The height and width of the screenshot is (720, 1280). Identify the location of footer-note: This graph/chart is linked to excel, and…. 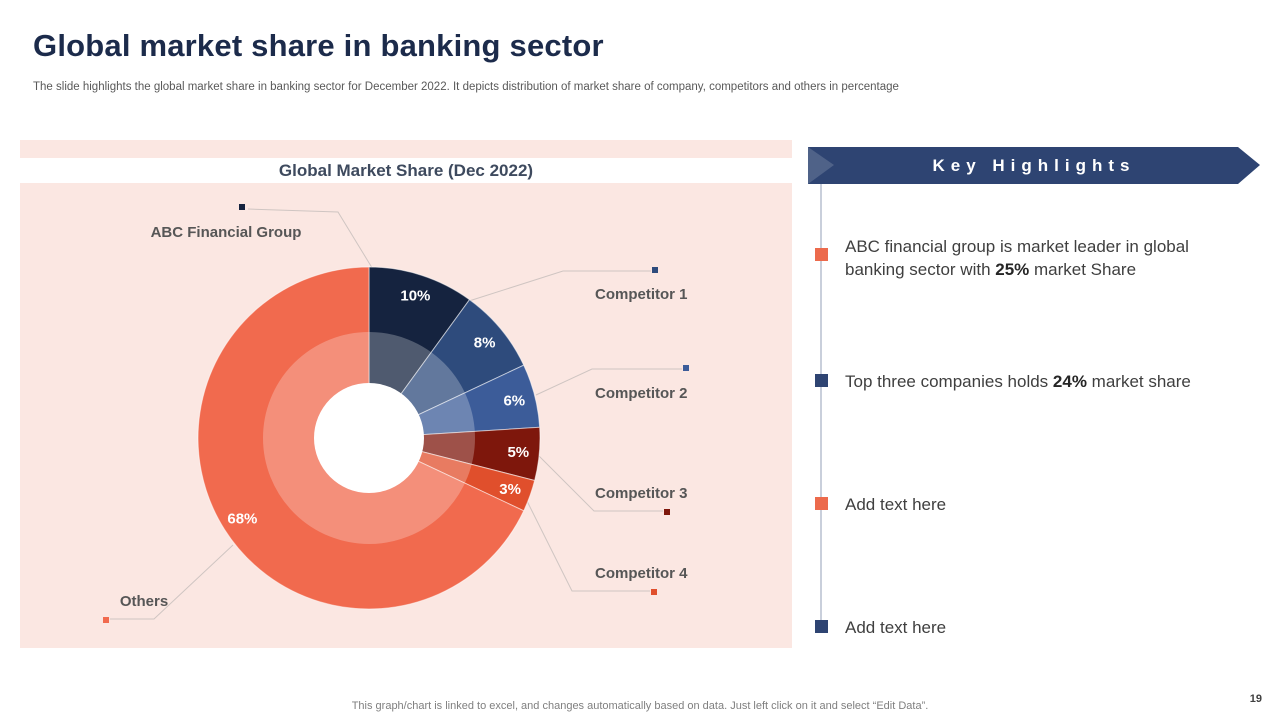
(640, 706).